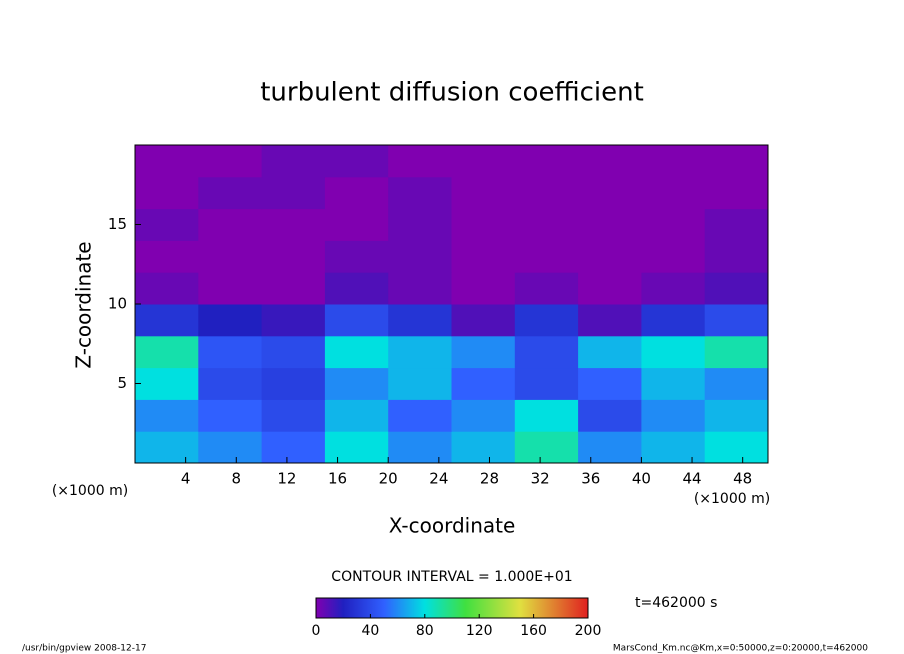  Describe the element at coordinates (590, 479) in the screenshot. I see `x-tick-label: 36` at that location.